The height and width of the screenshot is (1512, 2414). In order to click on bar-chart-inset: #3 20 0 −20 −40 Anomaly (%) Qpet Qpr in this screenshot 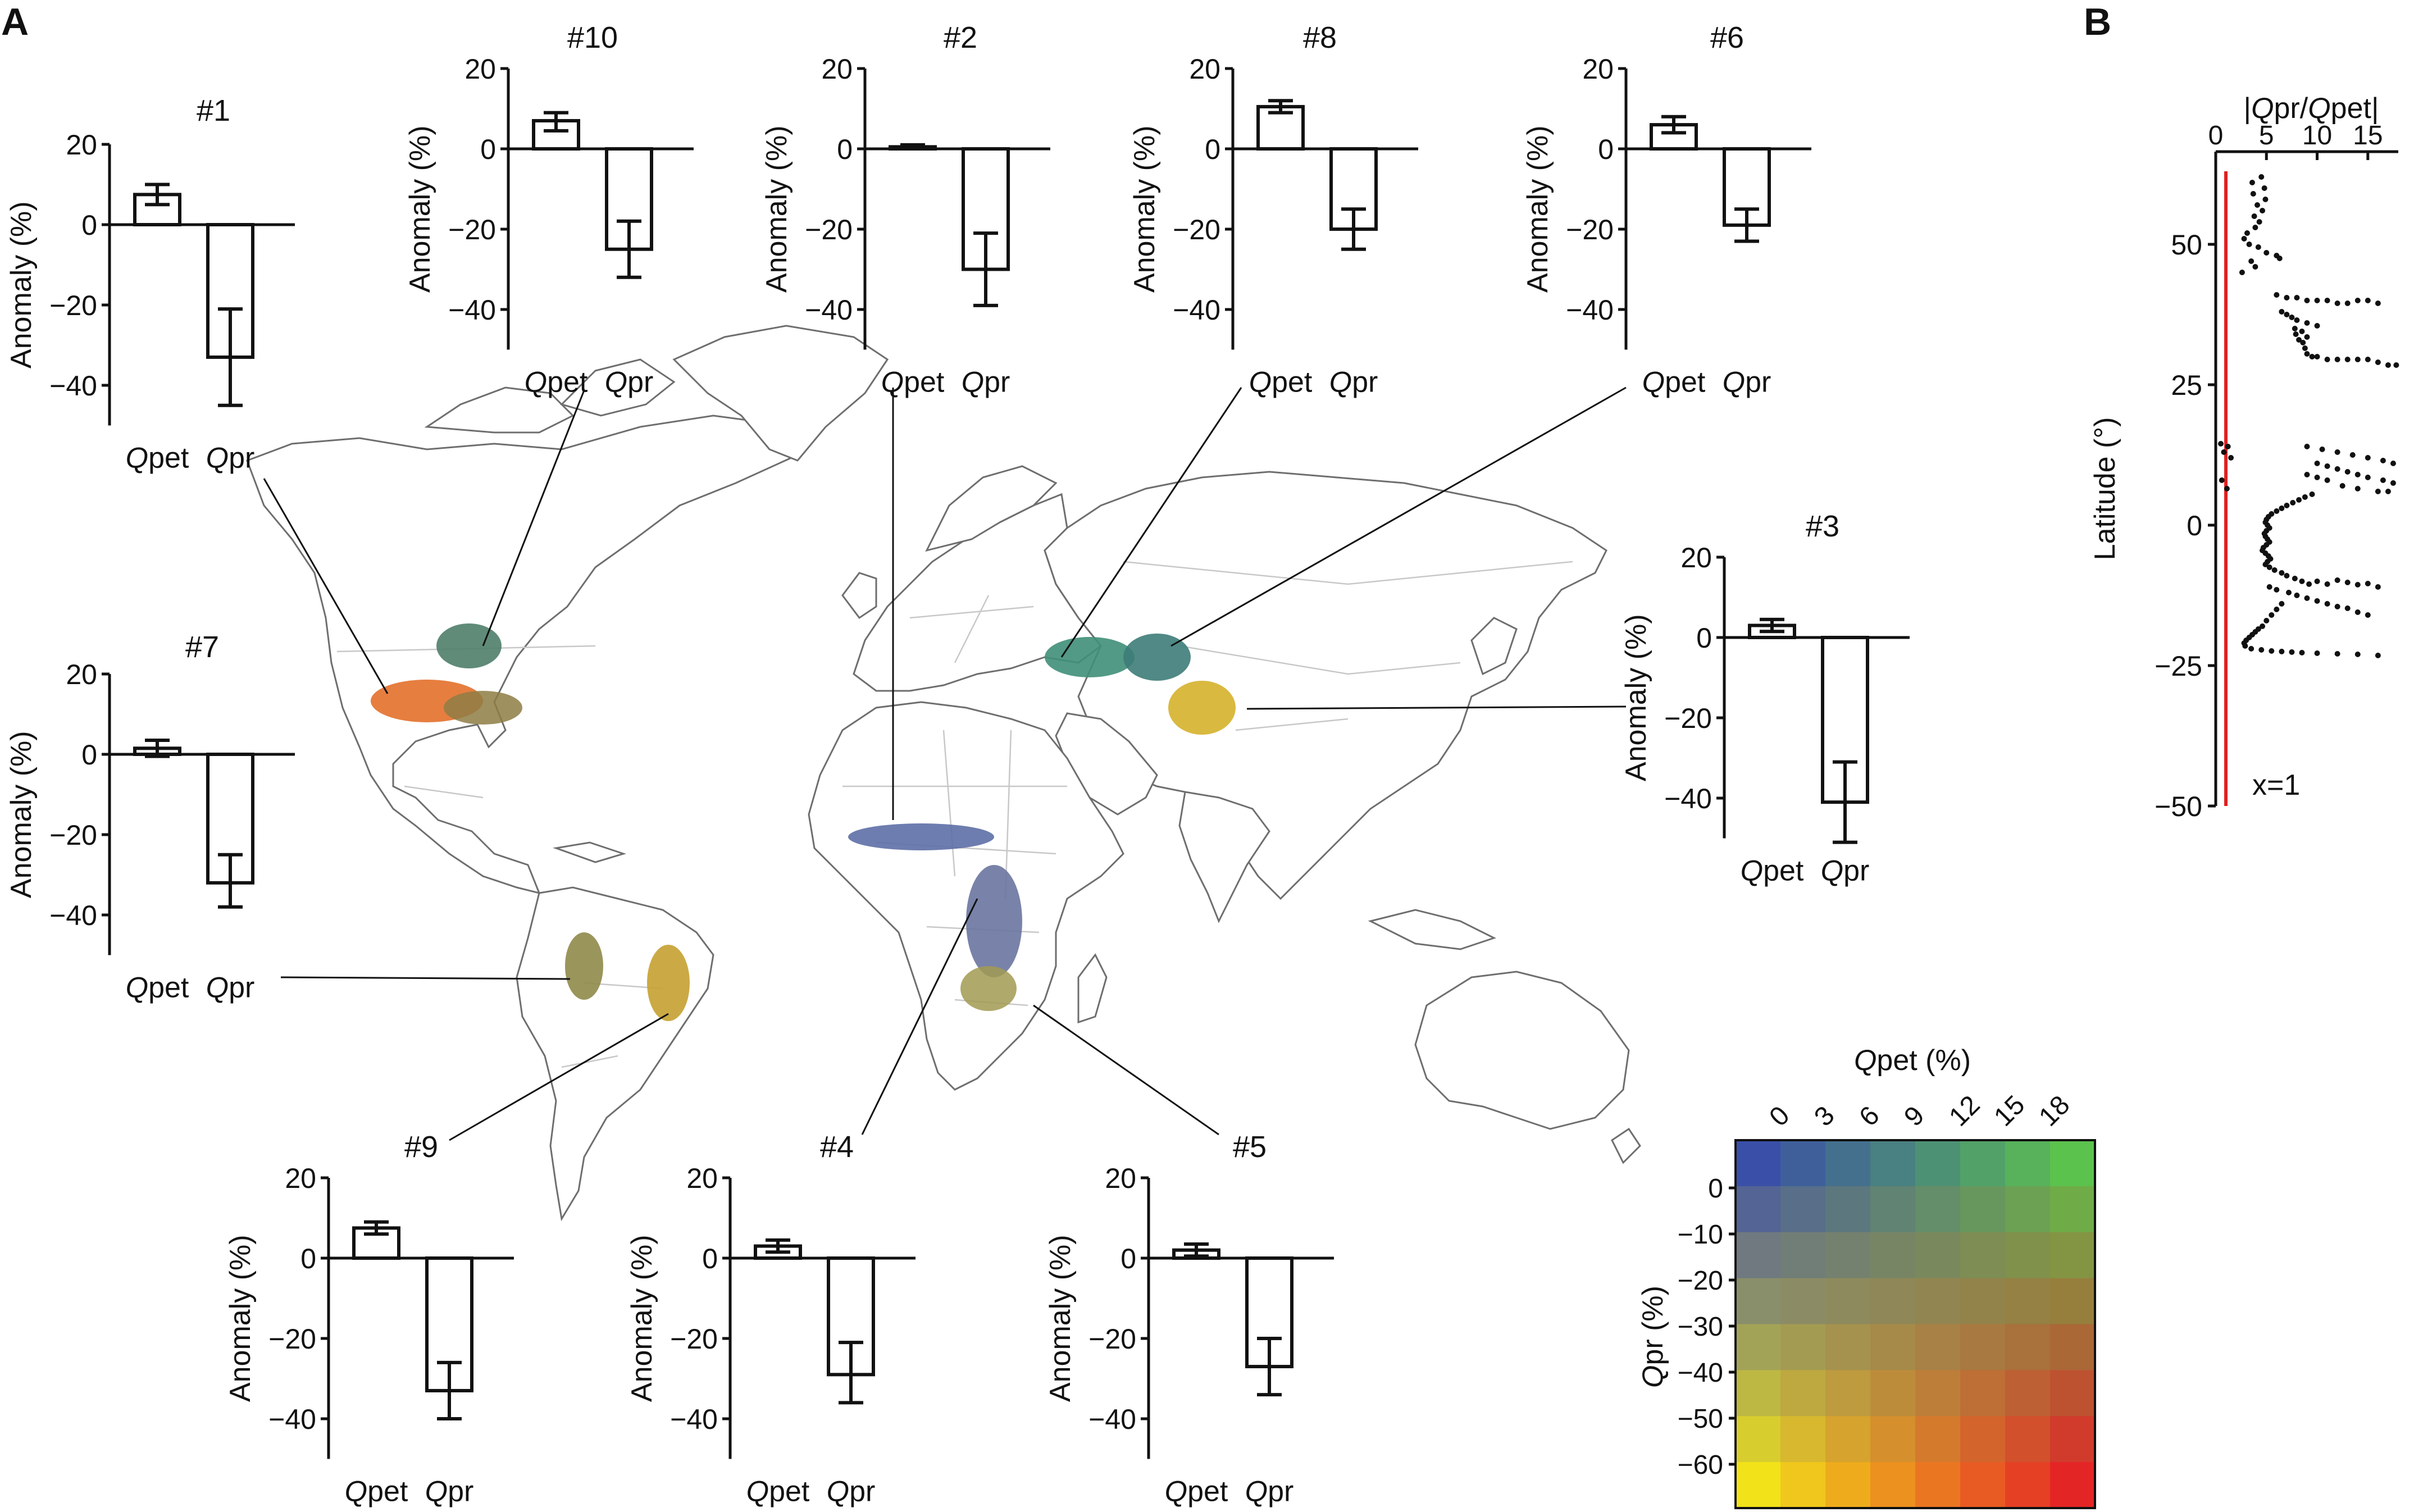, I will do `click(1765, 698)`.